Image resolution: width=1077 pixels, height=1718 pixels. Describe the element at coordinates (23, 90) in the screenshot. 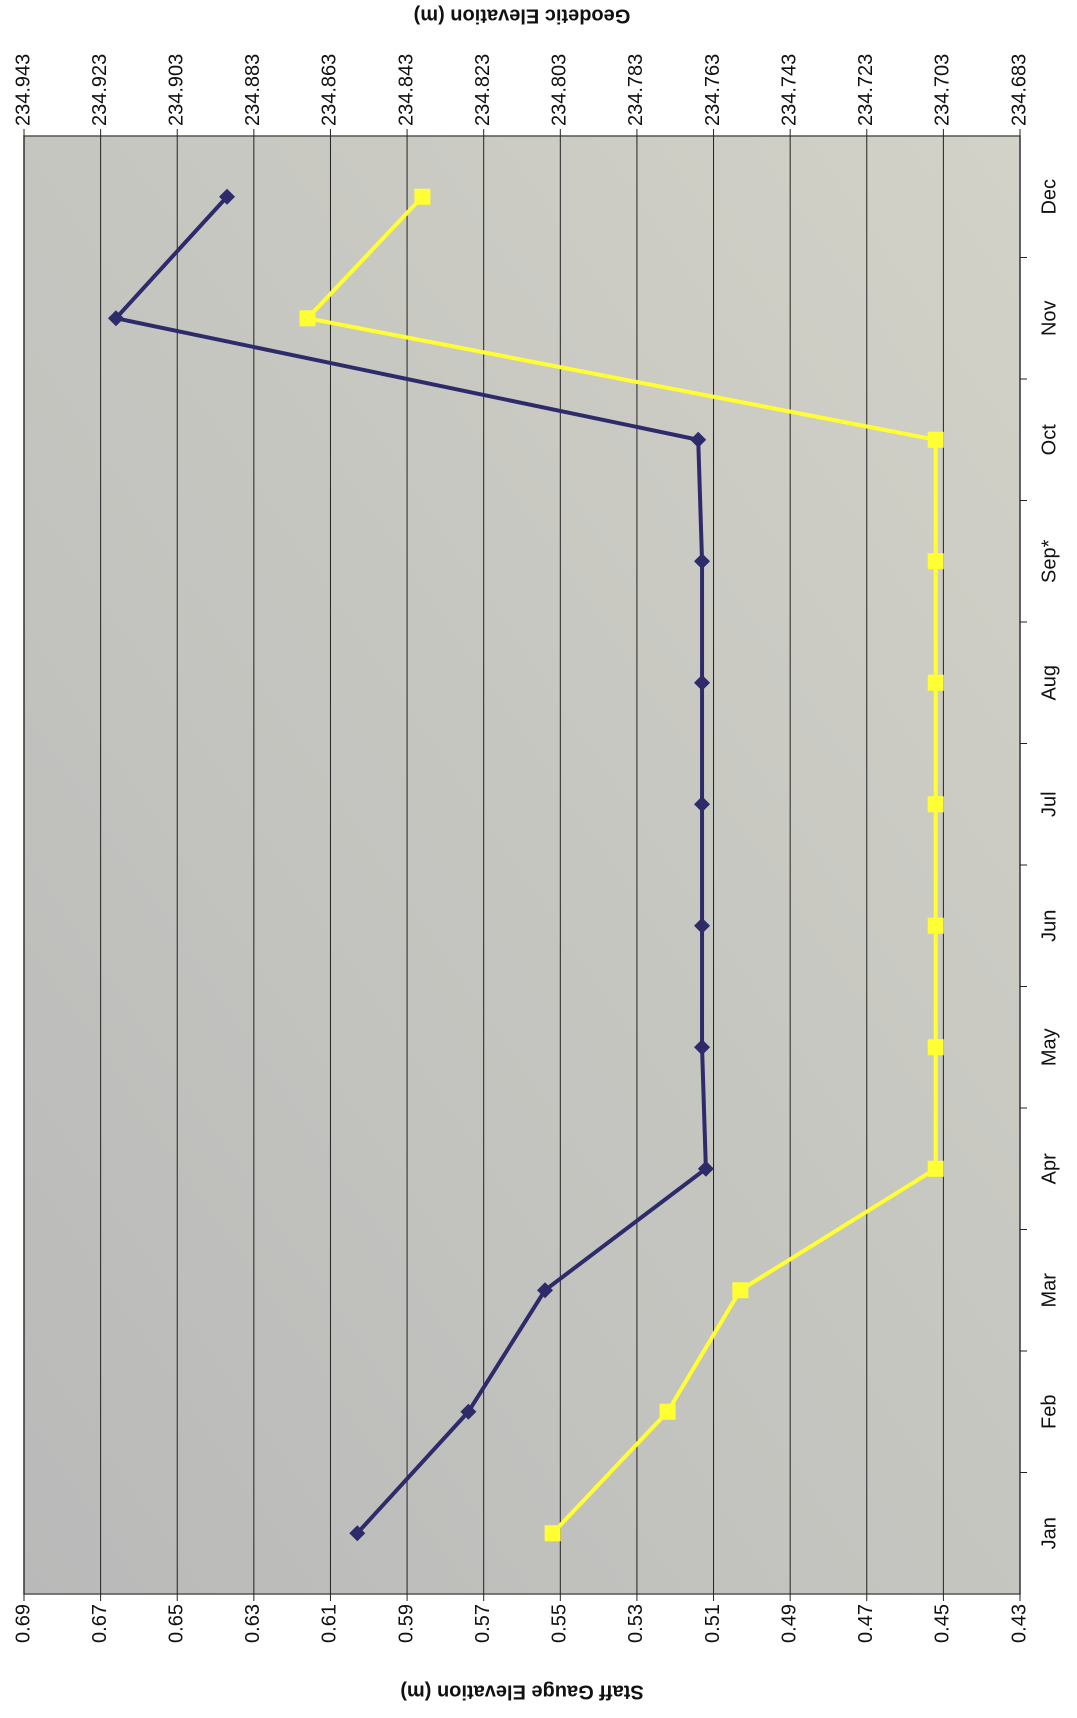

I see `y2-tick-label: 234.943` at that location.